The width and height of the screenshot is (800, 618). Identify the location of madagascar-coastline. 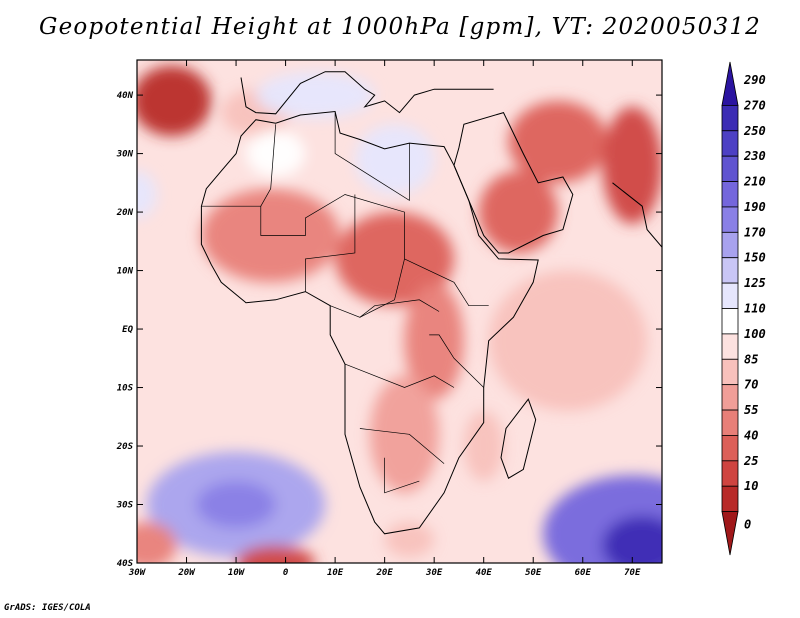
(518, 438).